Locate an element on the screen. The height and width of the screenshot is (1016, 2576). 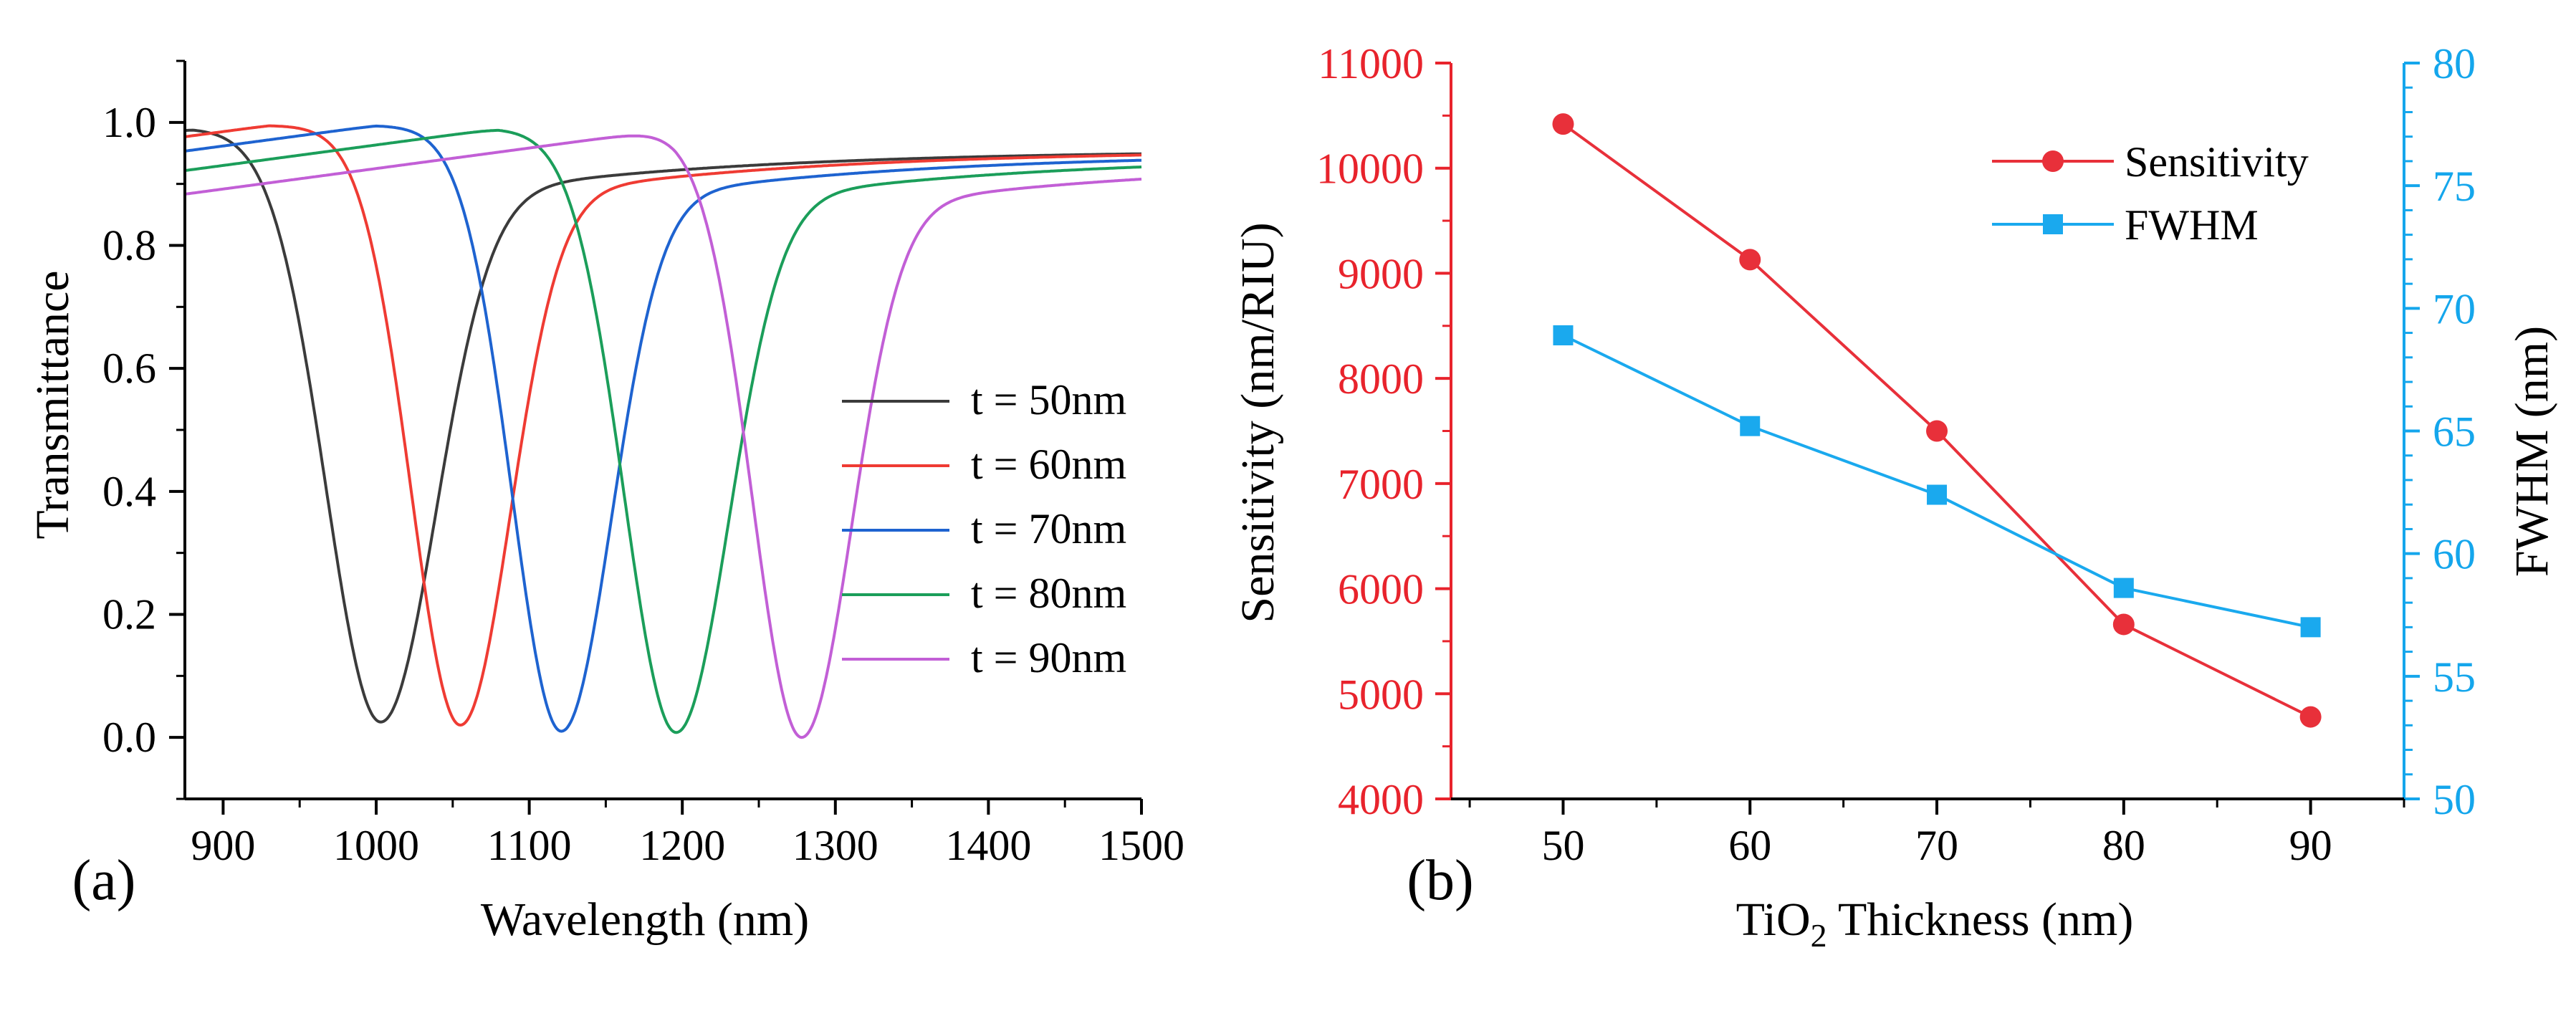
legend-label-3: t = 70nm is located at coordinates (1048, 528).